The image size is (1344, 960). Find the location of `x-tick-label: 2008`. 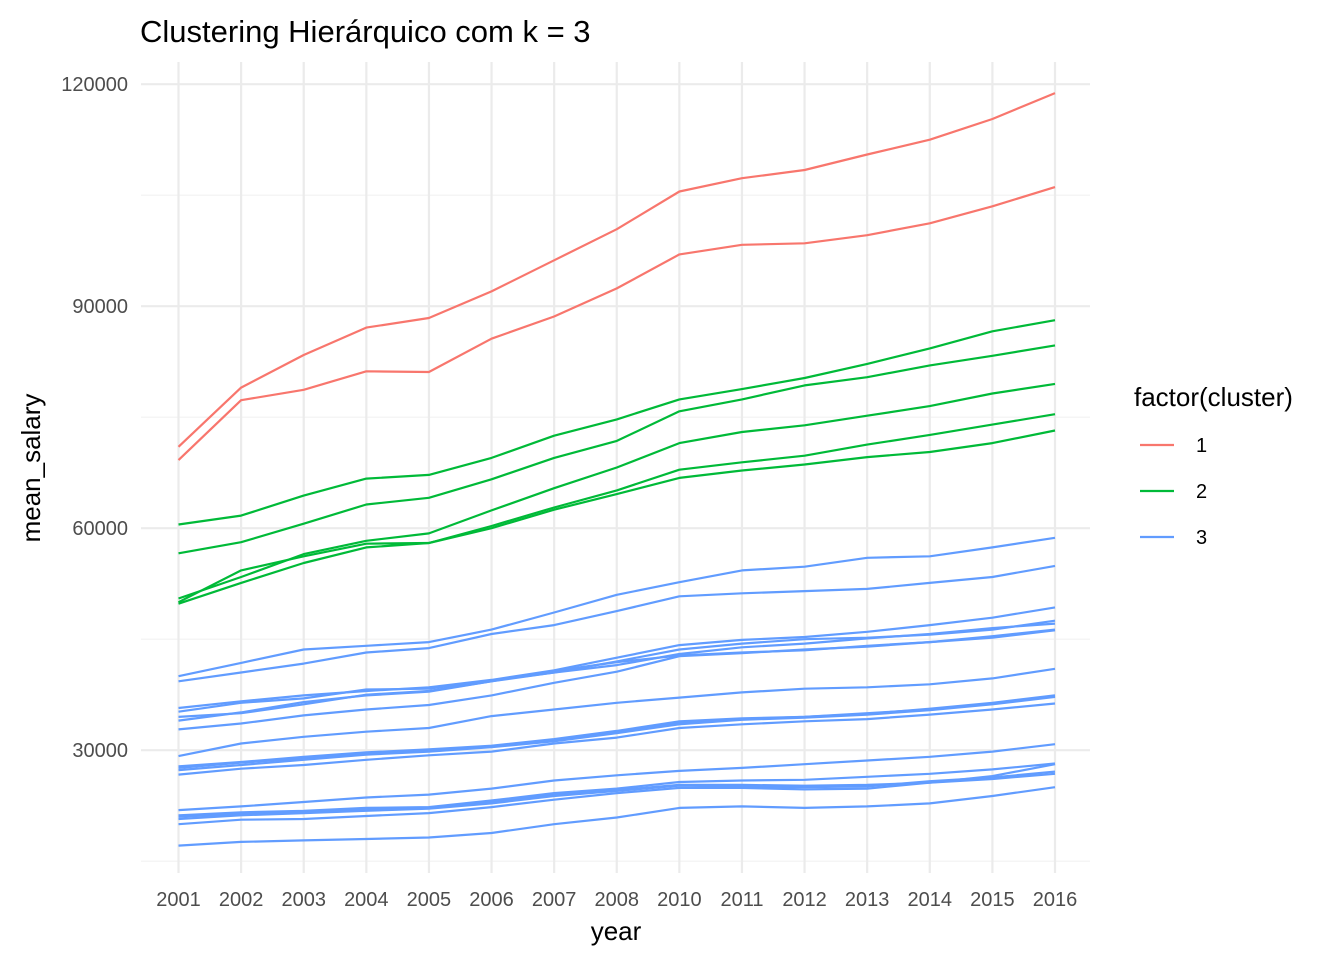

x-tick-label: 2008 is located at coordinates (617, 900).